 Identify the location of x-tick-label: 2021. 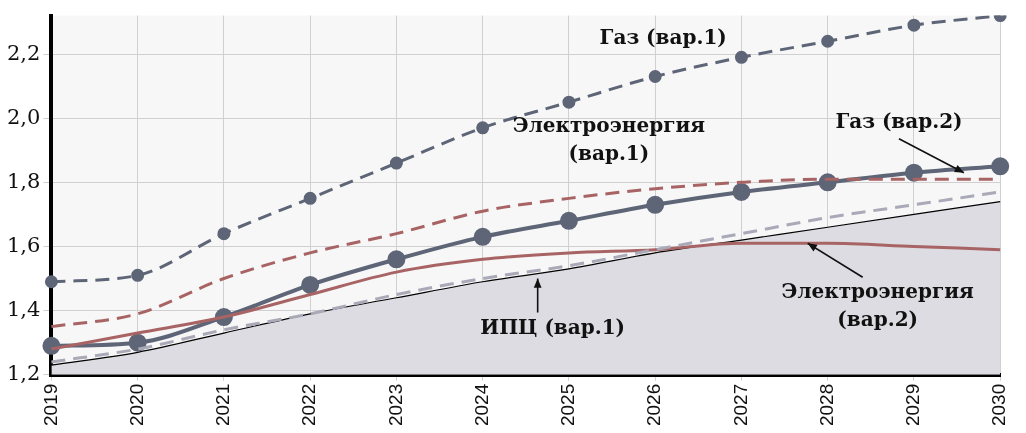
(223, 405).